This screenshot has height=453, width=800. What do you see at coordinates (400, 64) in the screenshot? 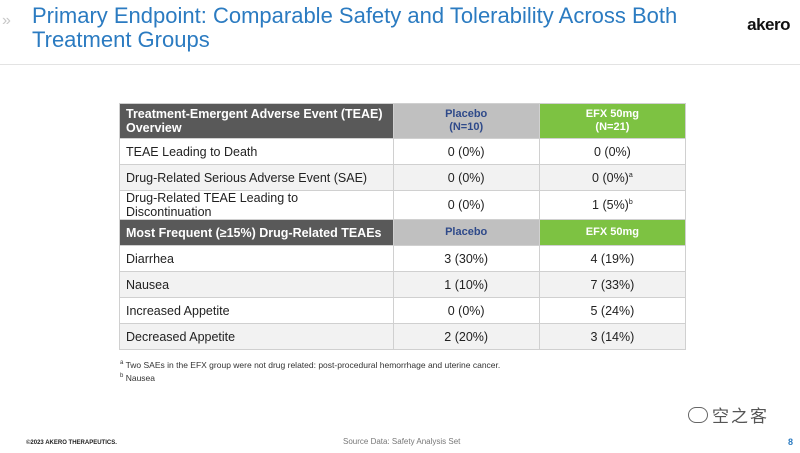
I see `title-divider` at bounding box center [400, 64].